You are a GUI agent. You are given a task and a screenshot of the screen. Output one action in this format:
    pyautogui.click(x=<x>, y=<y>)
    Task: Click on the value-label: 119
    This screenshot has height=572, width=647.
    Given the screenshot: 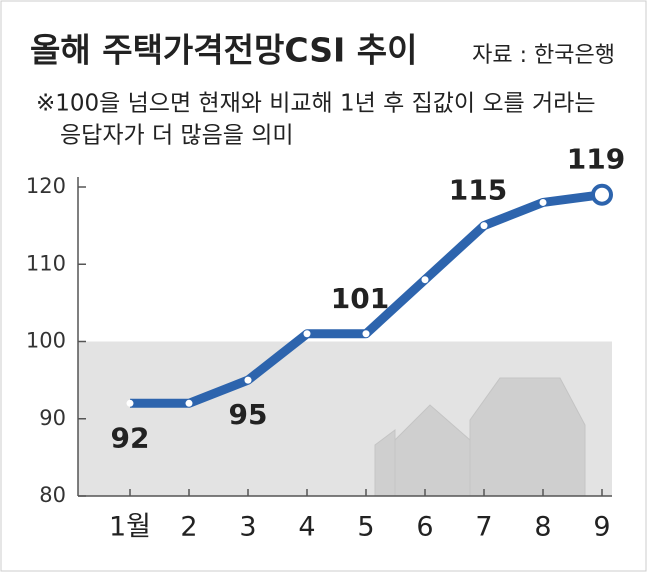 What is the action you would take?
    pyautogui.click(x=596, y=159)
    